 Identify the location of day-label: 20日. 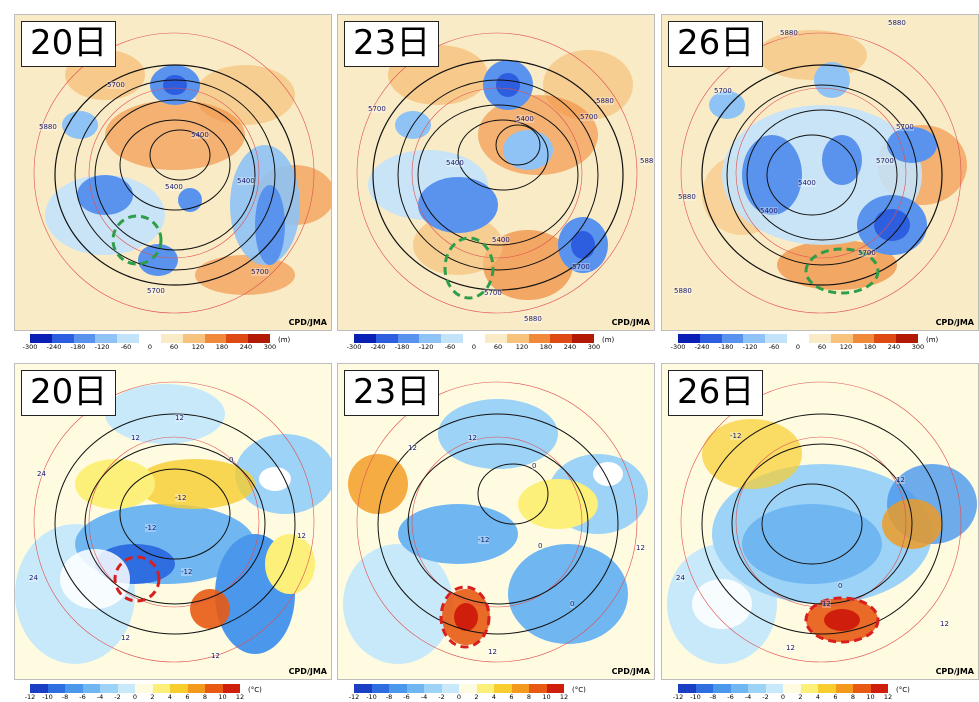
(69, 44).